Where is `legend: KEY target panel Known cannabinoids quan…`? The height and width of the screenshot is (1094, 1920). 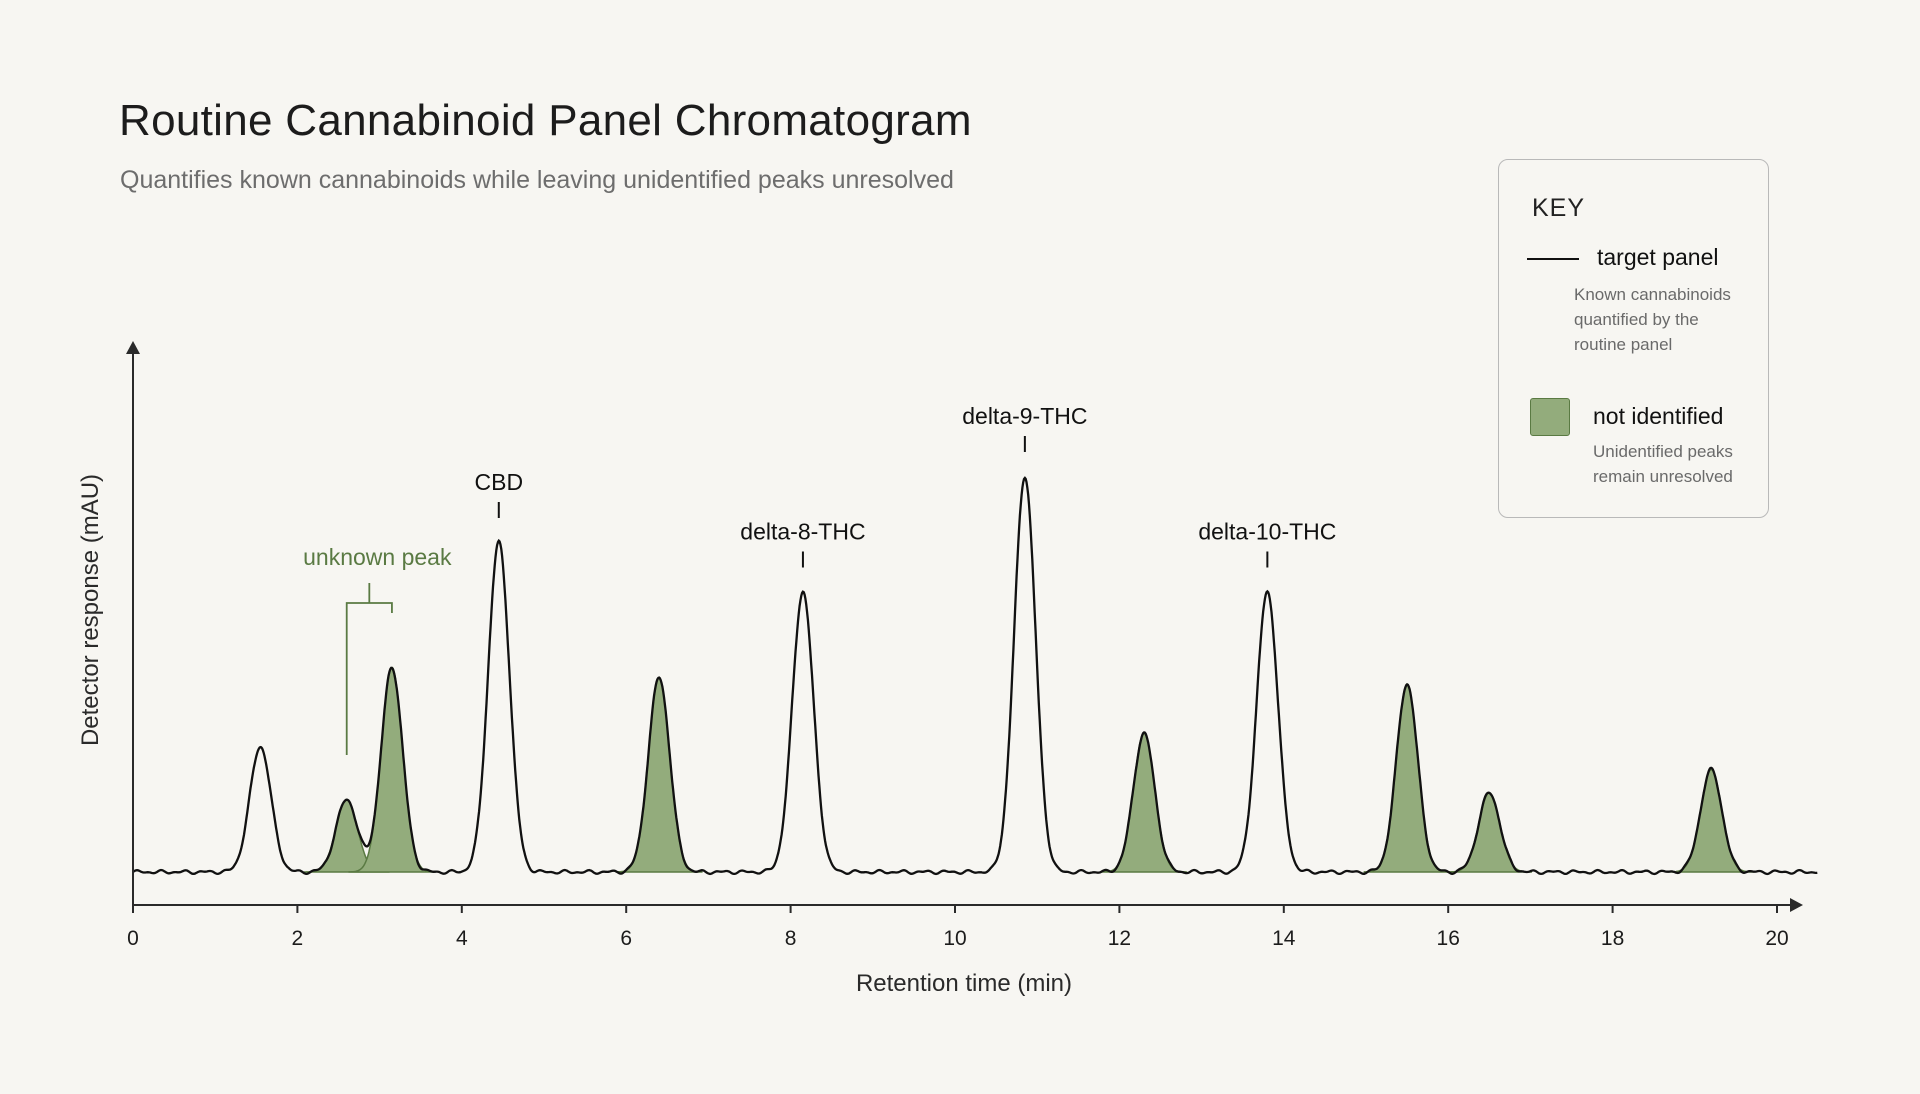 legend: KEY target panel Known cannabinoids quan… is located at coordinates (1633, 338).